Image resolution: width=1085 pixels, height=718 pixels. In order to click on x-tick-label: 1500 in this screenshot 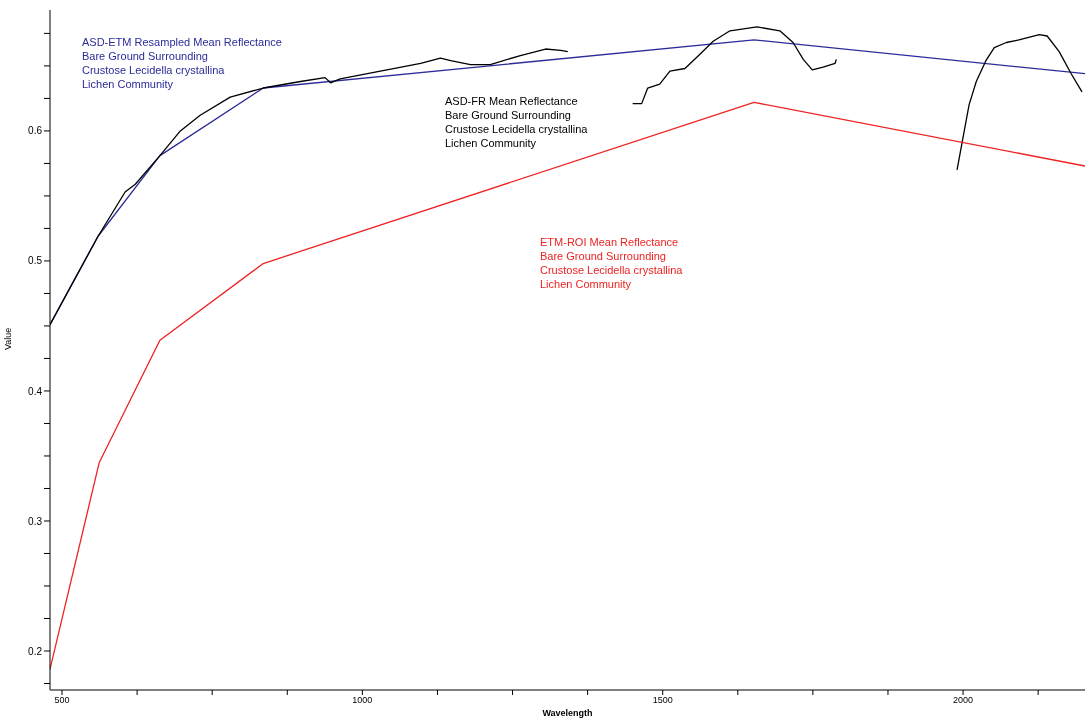, I will do `click(662, 700)`.